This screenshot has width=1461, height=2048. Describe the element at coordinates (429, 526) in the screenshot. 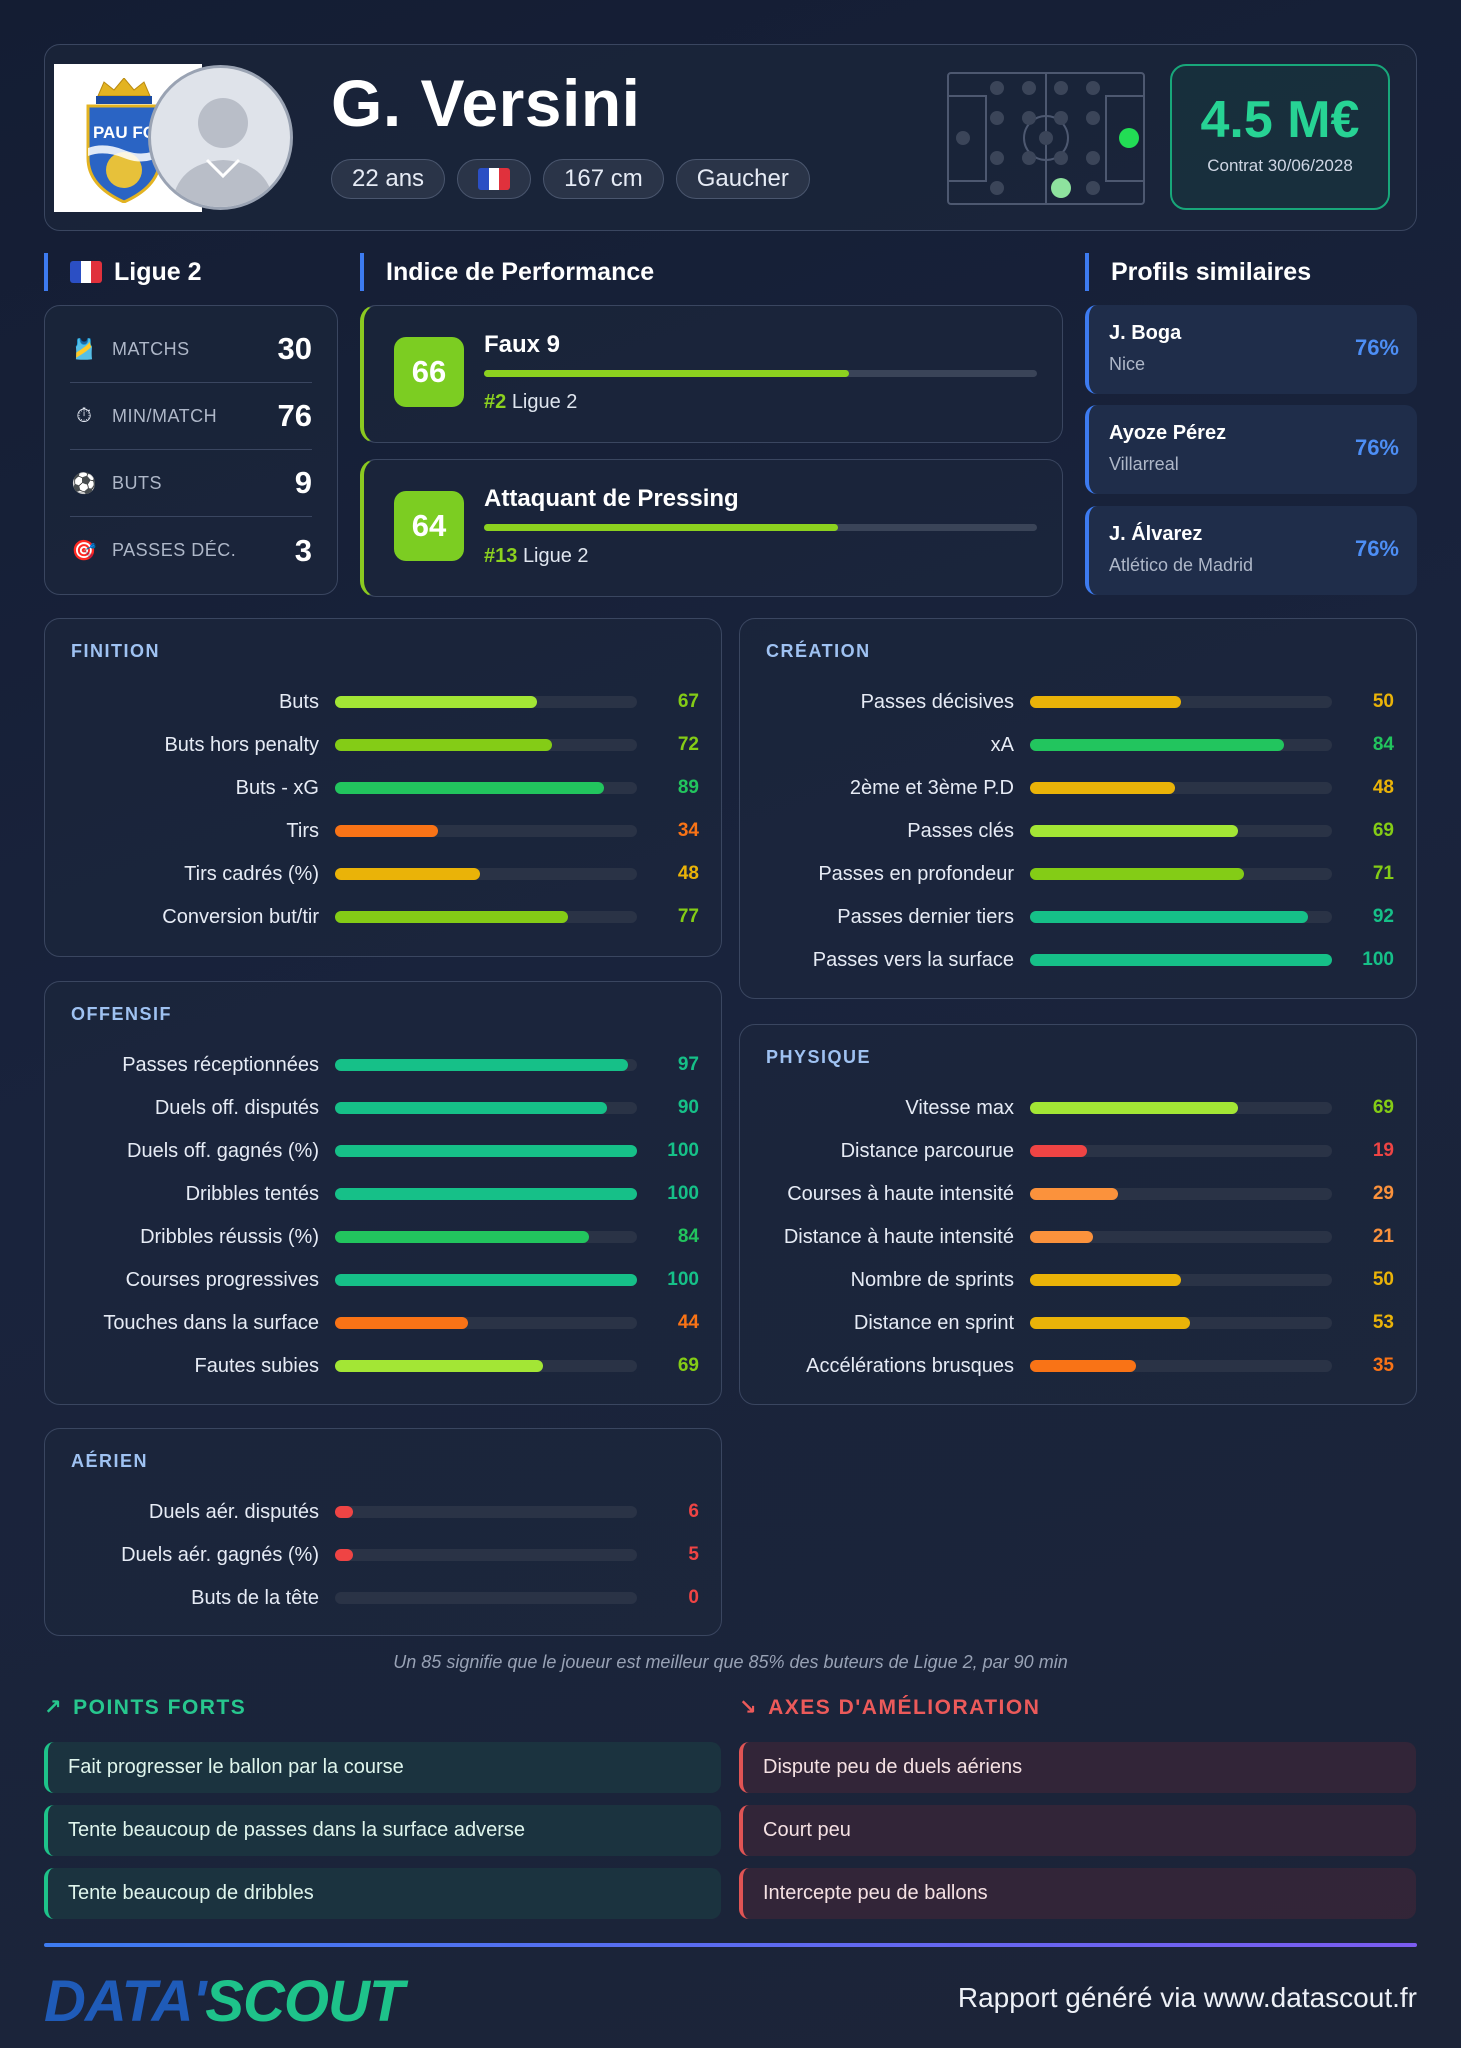

I see `performance-score: 64` at that location.